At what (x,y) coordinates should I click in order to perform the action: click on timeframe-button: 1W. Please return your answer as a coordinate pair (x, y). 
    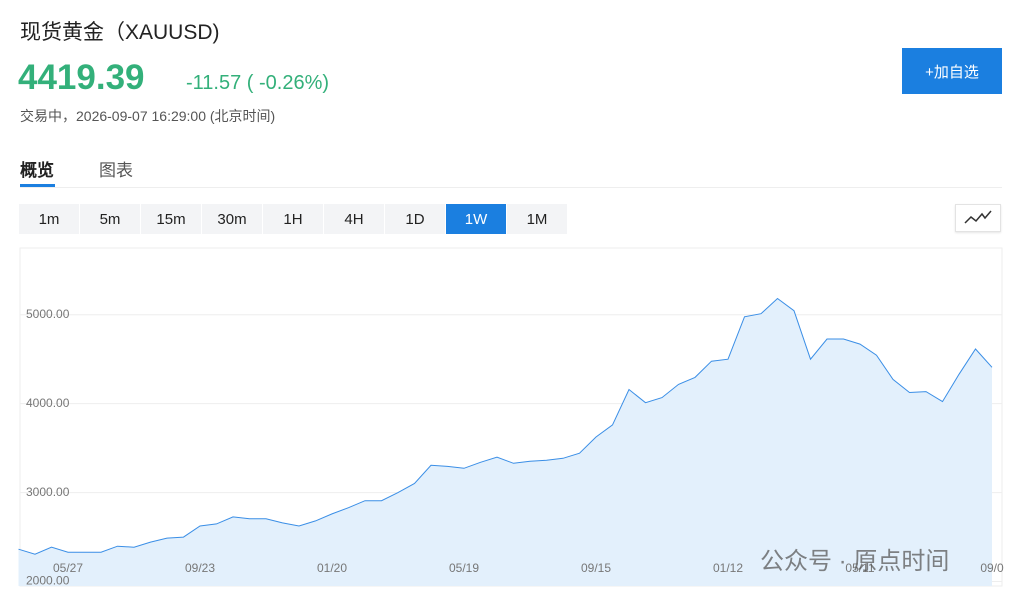
    Looking at the image, I should click on (476, 219).